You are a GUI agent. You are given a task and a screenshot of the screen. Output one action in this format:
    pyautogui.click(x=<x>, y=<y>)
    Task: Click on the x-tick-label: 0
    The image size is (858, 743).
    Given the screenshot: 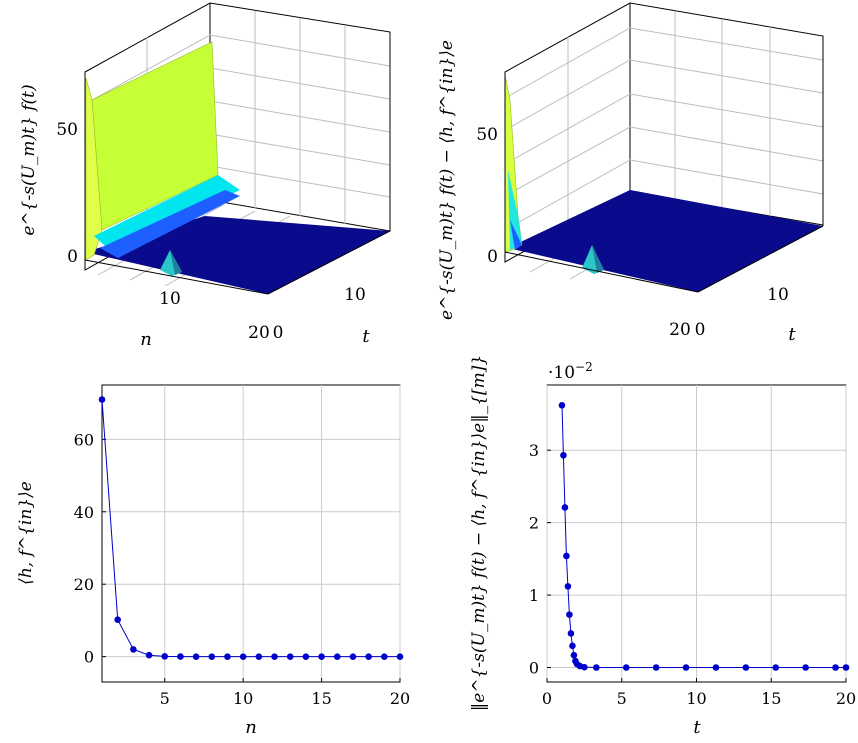 What is the action you would take?
    pyautogui.click(x=547, y=698)
    